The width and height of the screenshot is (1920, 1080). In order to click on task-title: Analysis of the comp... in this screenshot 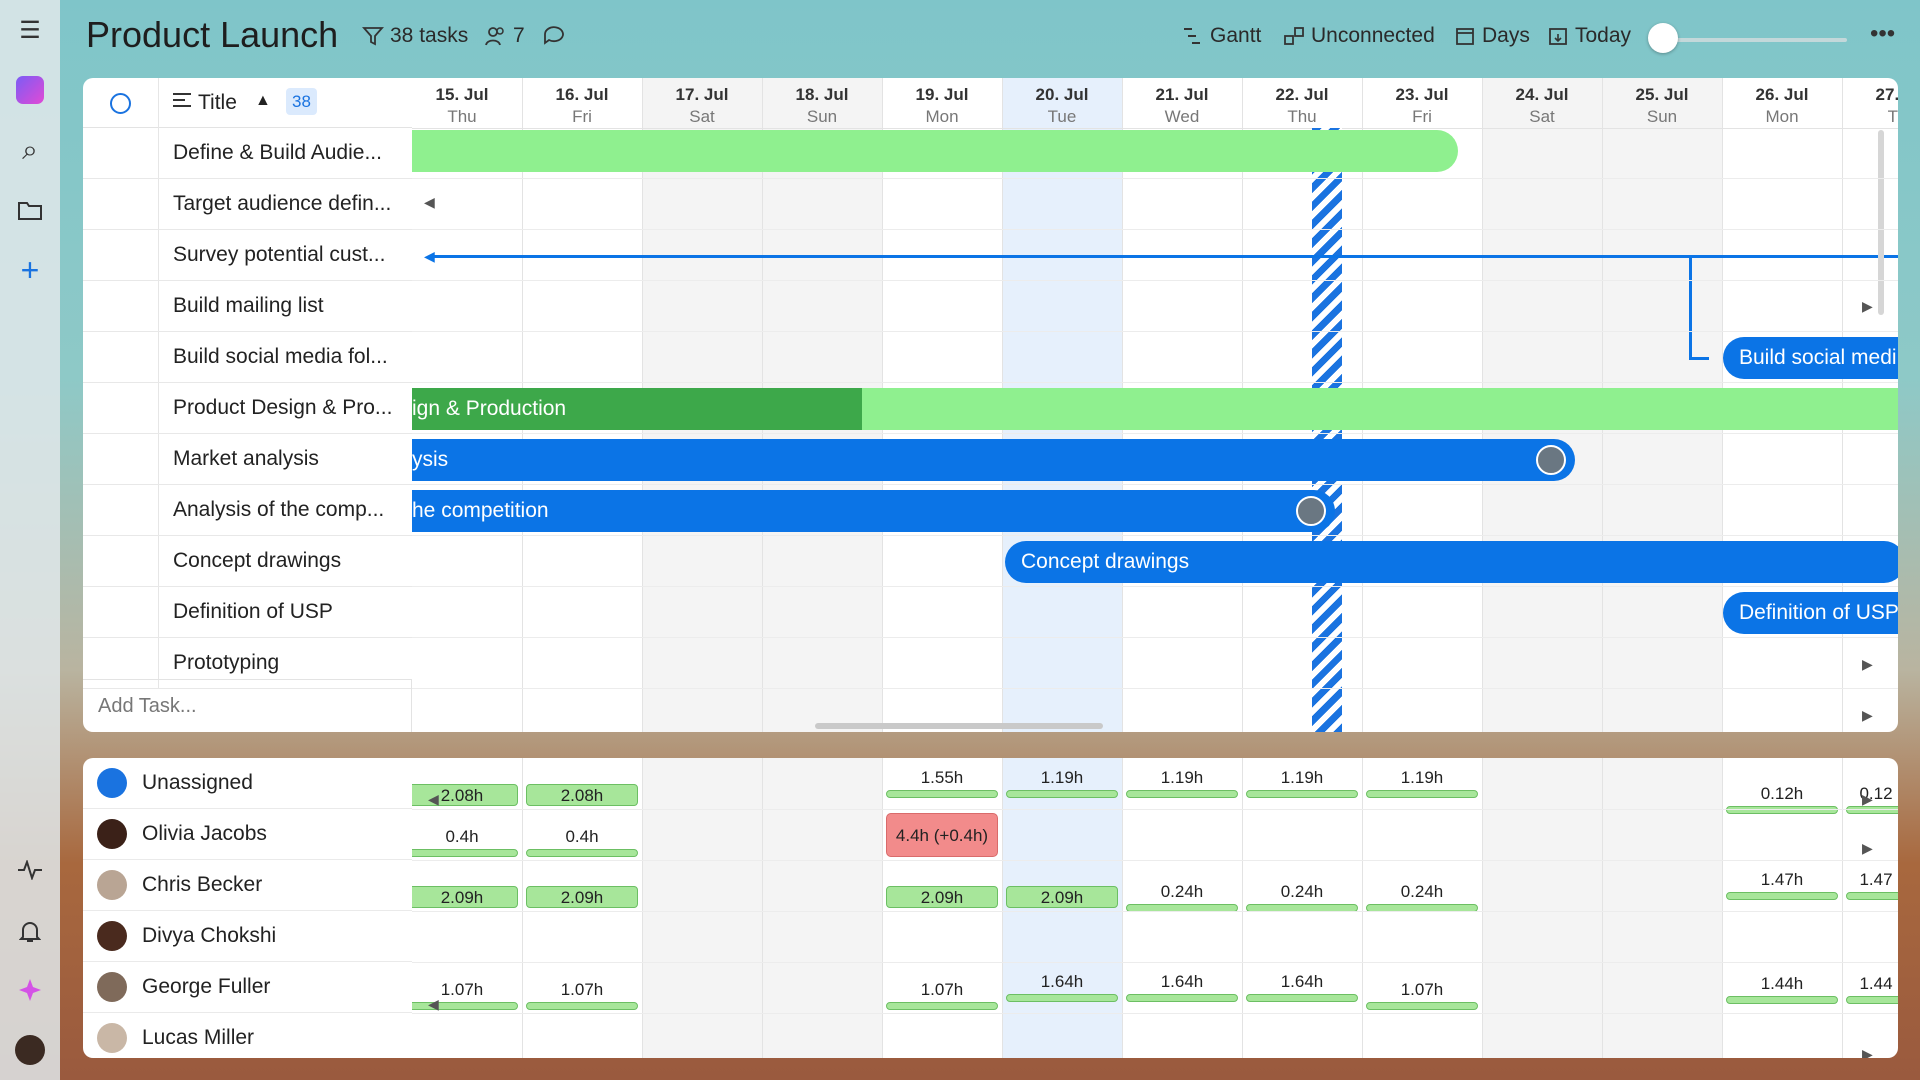, I will do `click(279, 509)`.